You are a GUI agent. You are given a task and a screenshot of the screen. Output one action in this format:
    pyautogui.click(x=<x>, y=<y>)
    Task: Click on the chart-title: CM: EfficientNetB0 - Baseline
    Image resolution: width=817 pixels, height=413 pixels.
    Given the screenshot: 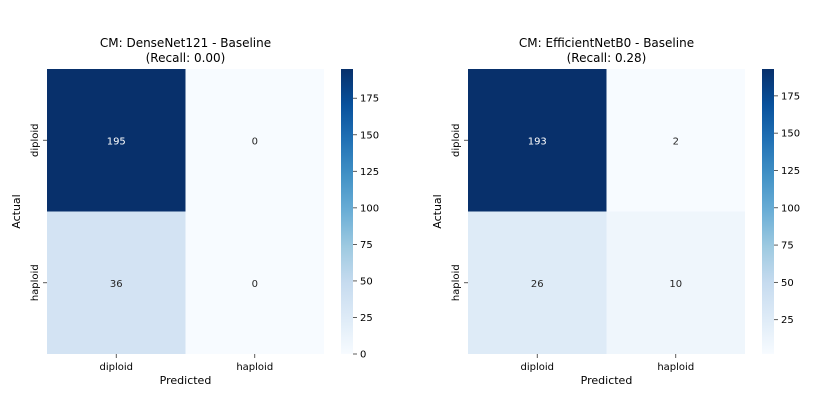 What is the action you would take?
    pyautogui.click(x=606, y=43)
    